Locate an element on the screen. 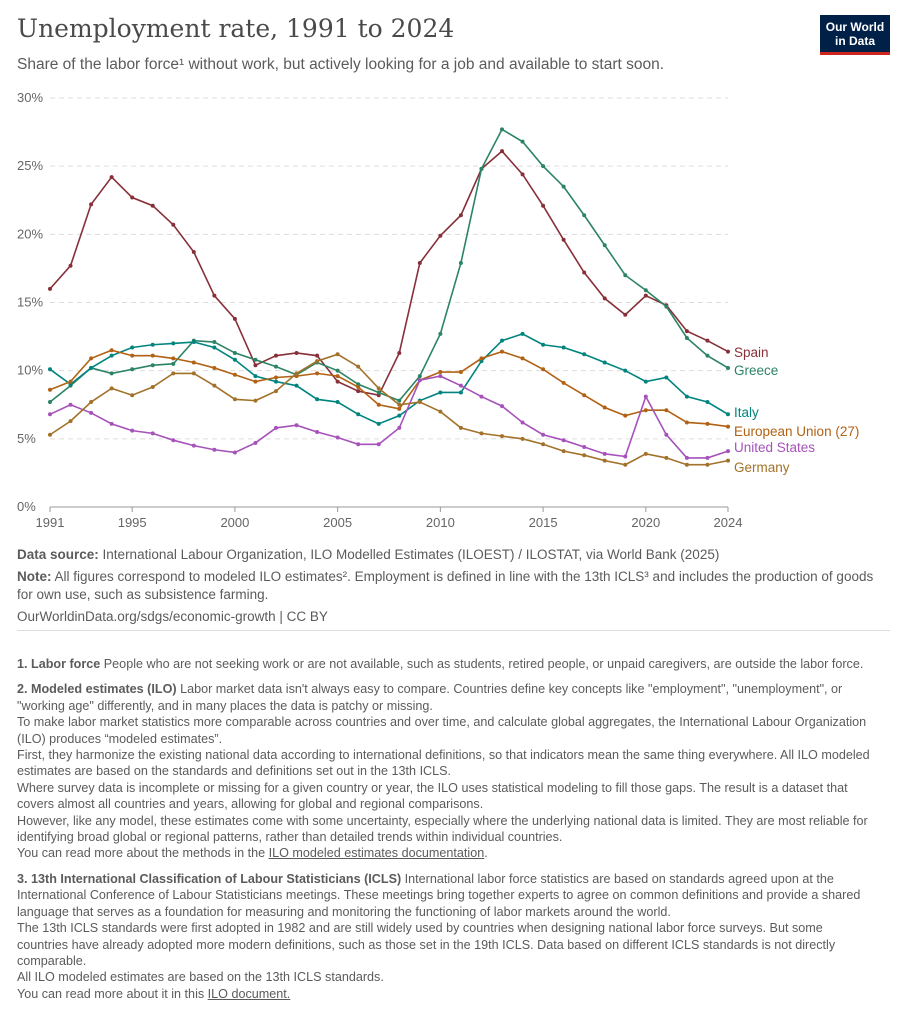 This screenshot has width=907, height=1024. y-tick-label: 10% is located at coordinates (30, 370).